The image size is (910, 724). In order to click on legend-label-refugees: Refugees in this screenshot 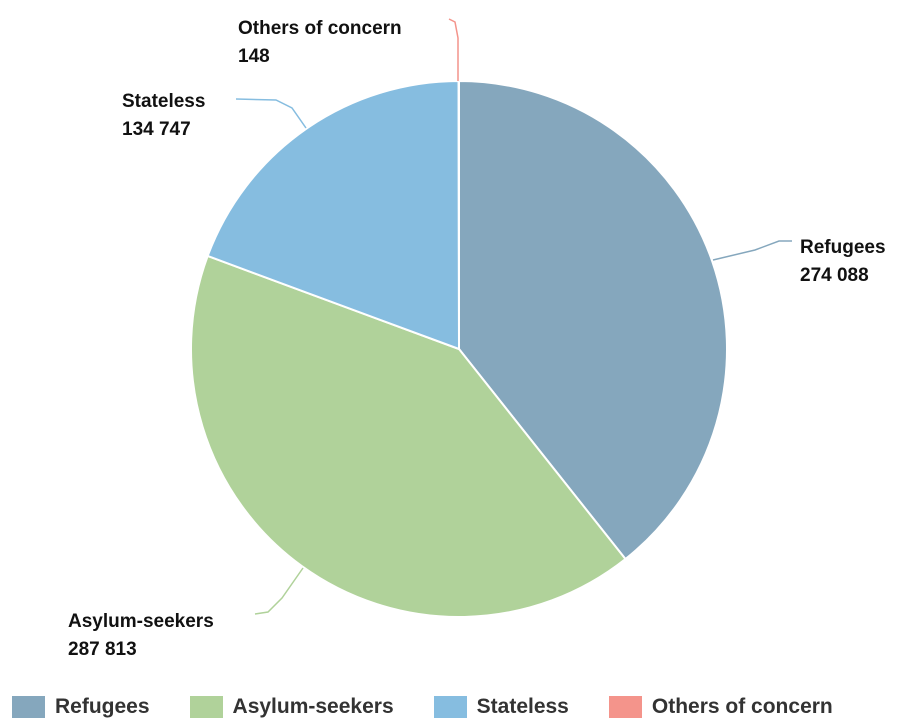, I will do `click(102, 707)`.